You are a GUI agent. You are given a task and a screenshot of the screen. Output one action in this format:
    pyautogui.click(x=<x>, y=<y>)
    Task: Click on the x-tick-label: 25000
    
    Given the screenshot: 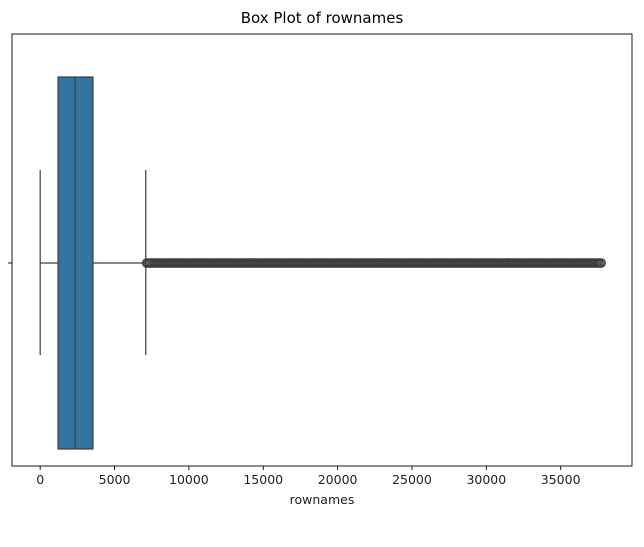 What is the action you would take?
    pyautogui.click(x=412, y=479)
    